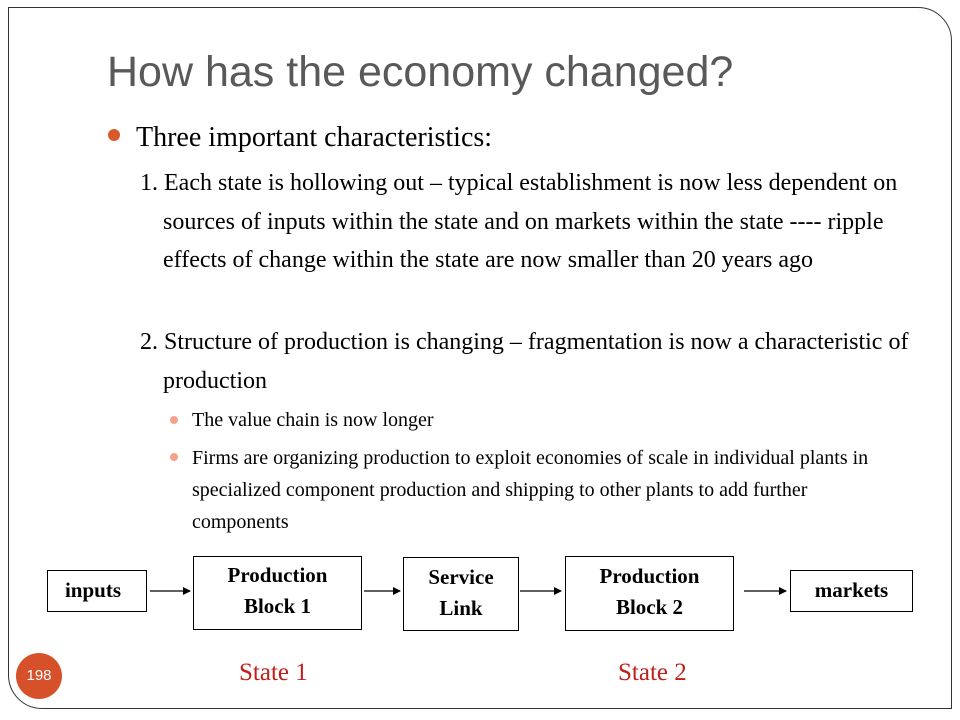 Image resolution: width=960 pixels, height=720 pixels. I want to click on inputs-box: inputs, so click(97, 591).